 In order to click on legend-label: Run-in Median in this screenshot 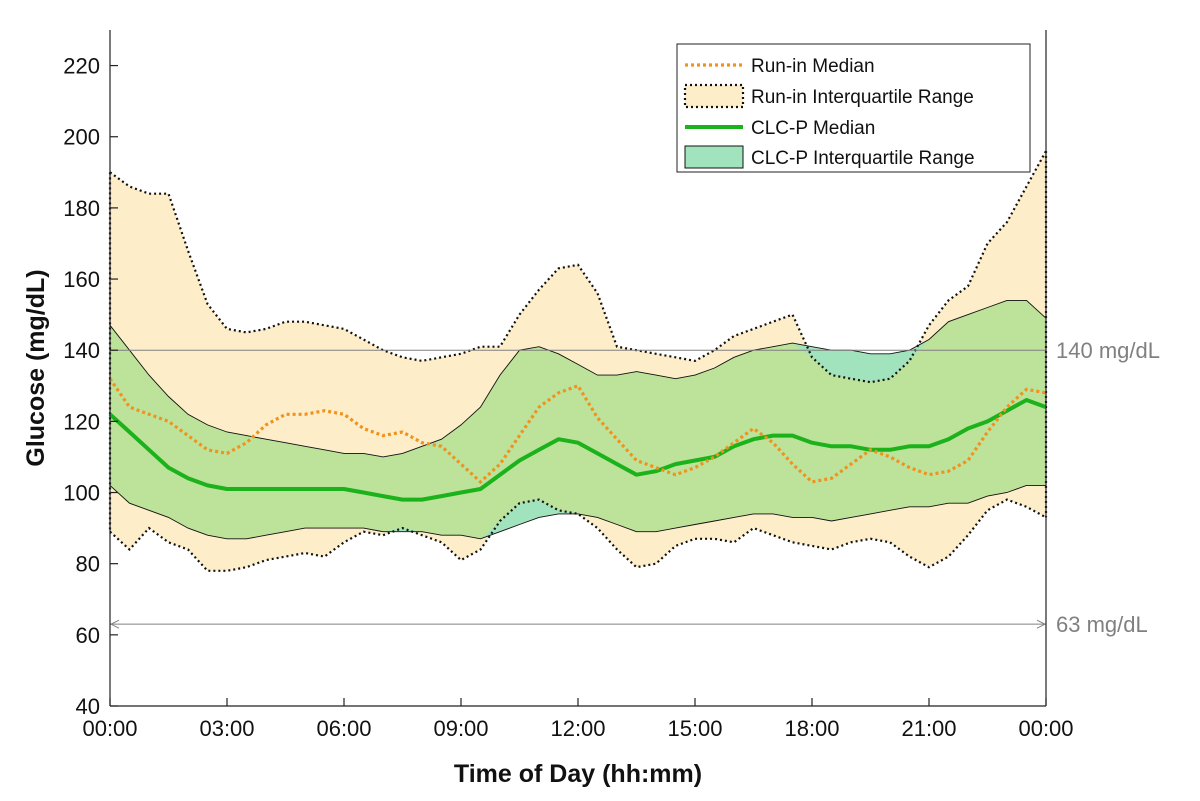, I will do `click(813, 66)`.